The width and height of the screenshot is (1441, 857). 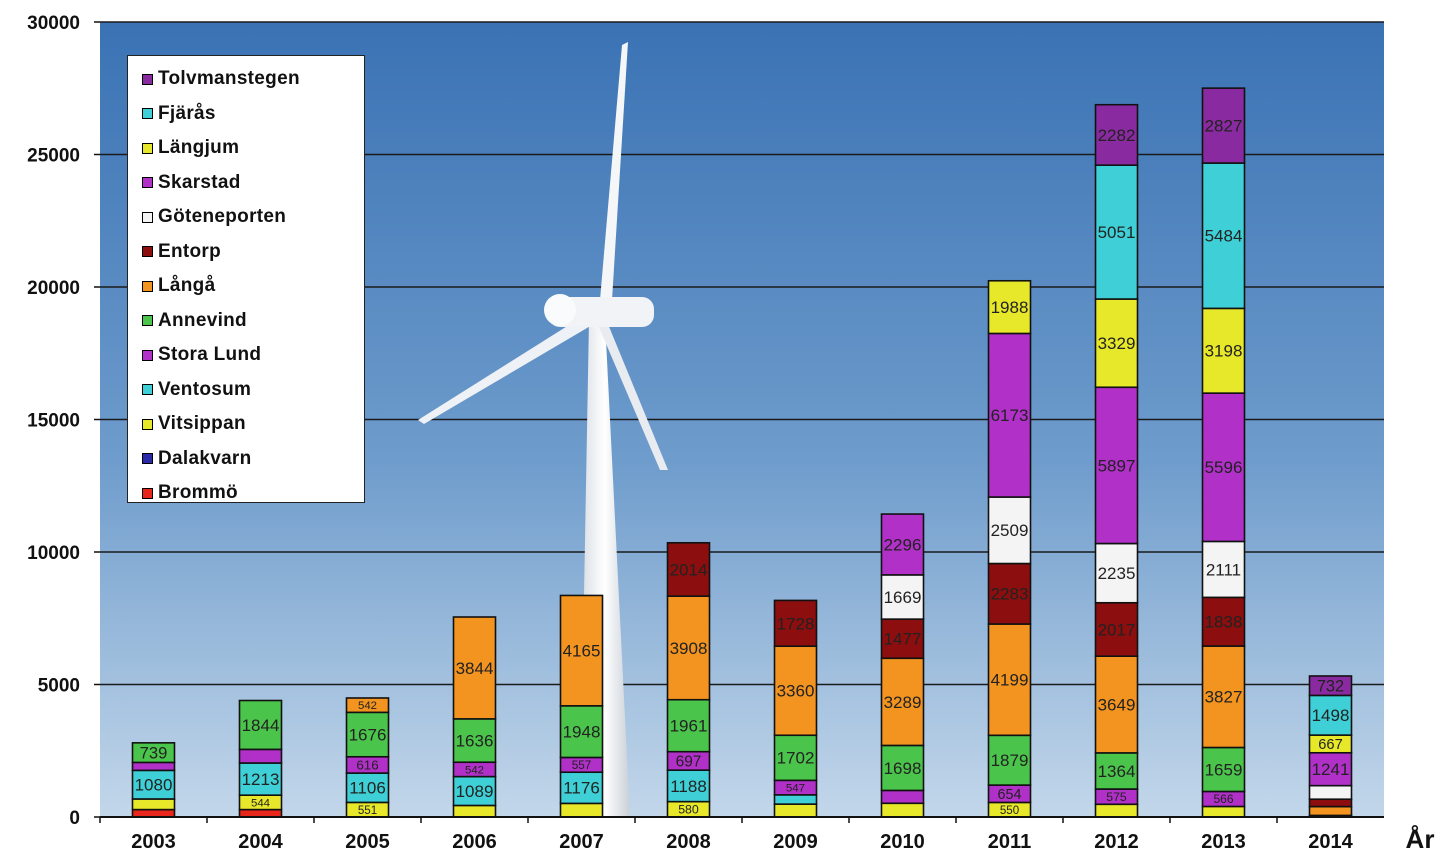 I want to click on data-label: 1669, so click(x=903, y=597).